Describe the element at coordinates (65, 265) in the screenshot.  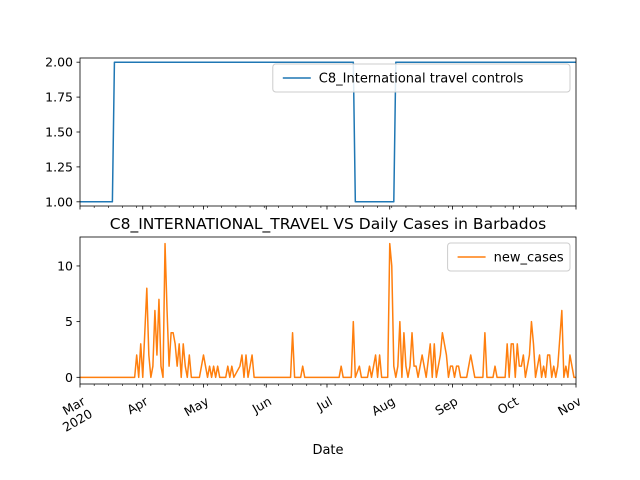
I see `y-tick-label: 10` at that location.